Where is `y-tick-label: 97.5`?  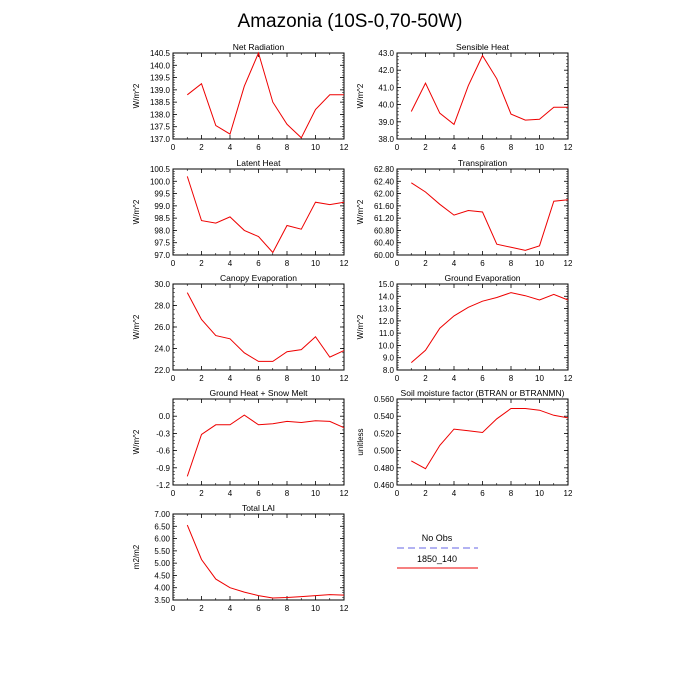
y-tick-label: 97.5 is located at coordinates (162, 243).